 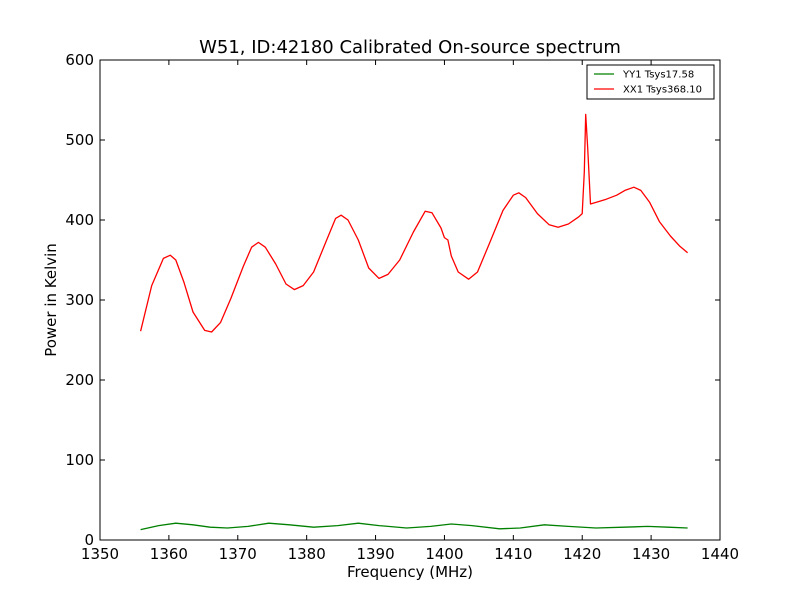 What do you see at coordinates (79, 60) in the screenshot?
I see `y-tick-label-6: 600` at bounding box center [79, 60].